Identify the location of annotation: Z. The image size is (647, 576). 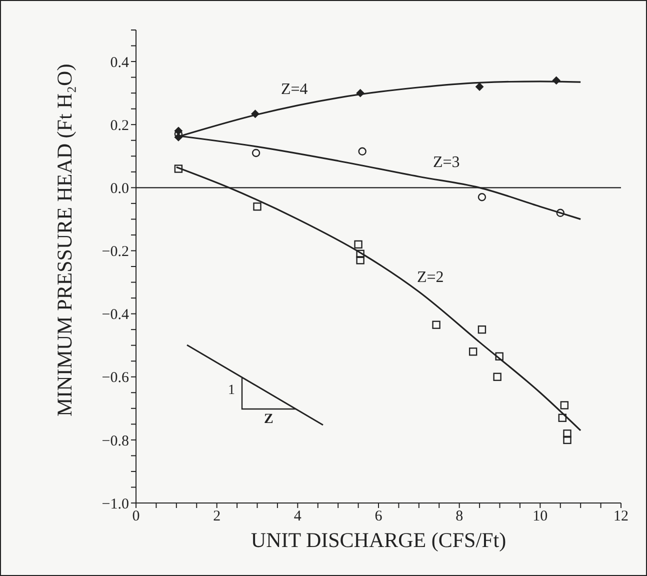
(269, 420).